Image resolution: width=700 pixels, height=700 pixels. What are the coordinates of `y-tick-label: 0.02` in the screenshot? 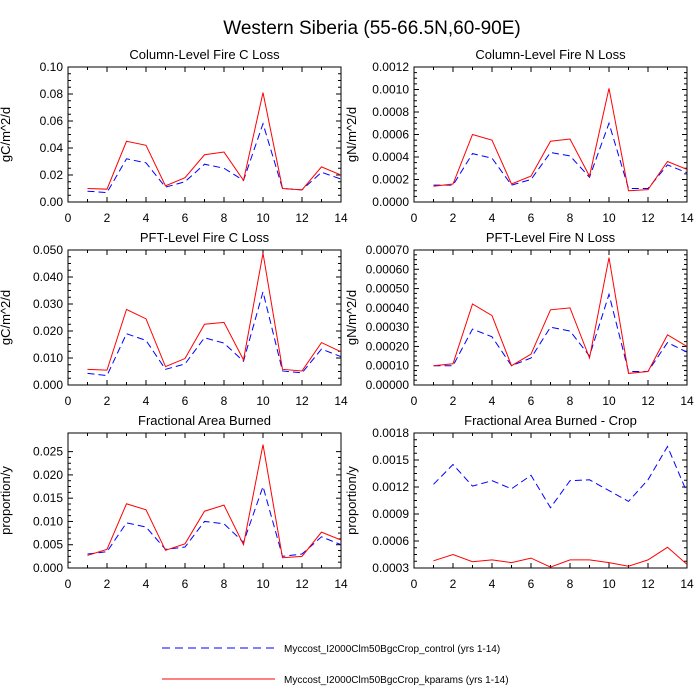 It's located at (52, 175).